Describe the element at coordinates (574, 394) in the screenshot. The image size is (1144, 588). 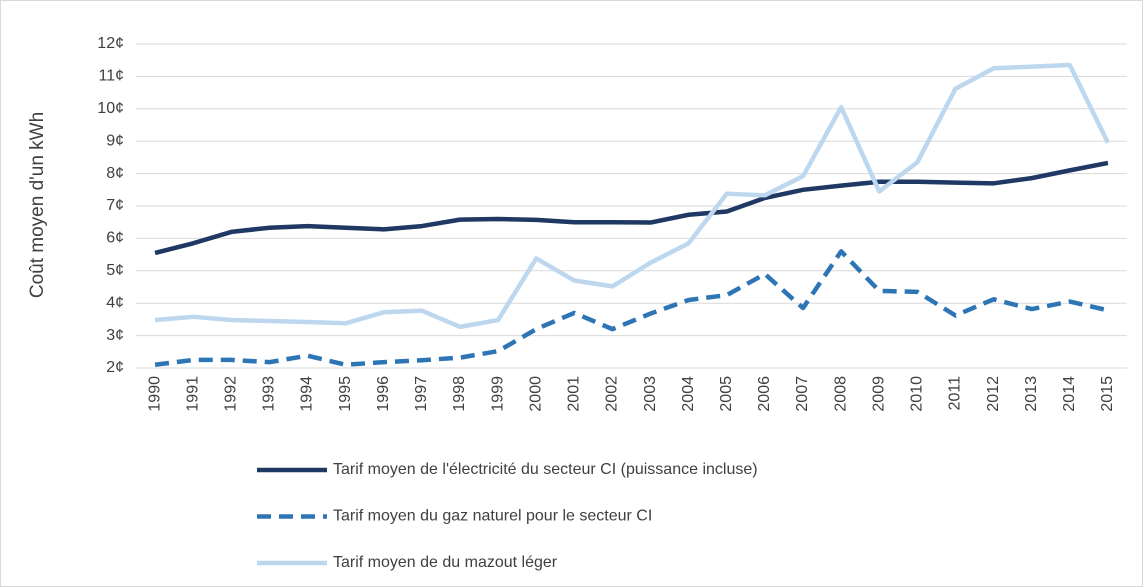
I see `x-tick-label: 2001` at that location.